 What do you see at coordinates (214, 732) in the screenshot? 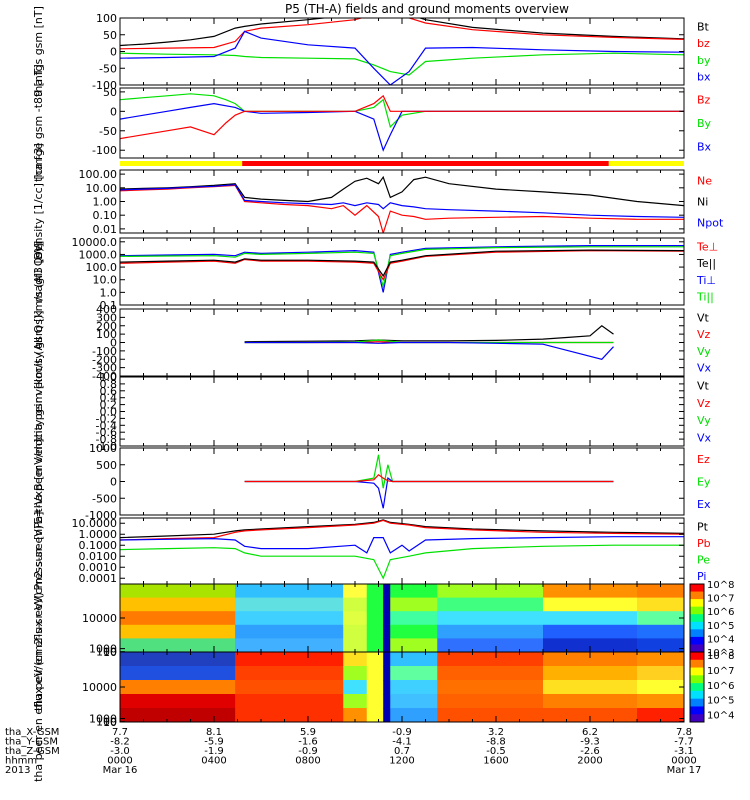
I see `ephem-value: 8.1` at bounding box center [214, 732].